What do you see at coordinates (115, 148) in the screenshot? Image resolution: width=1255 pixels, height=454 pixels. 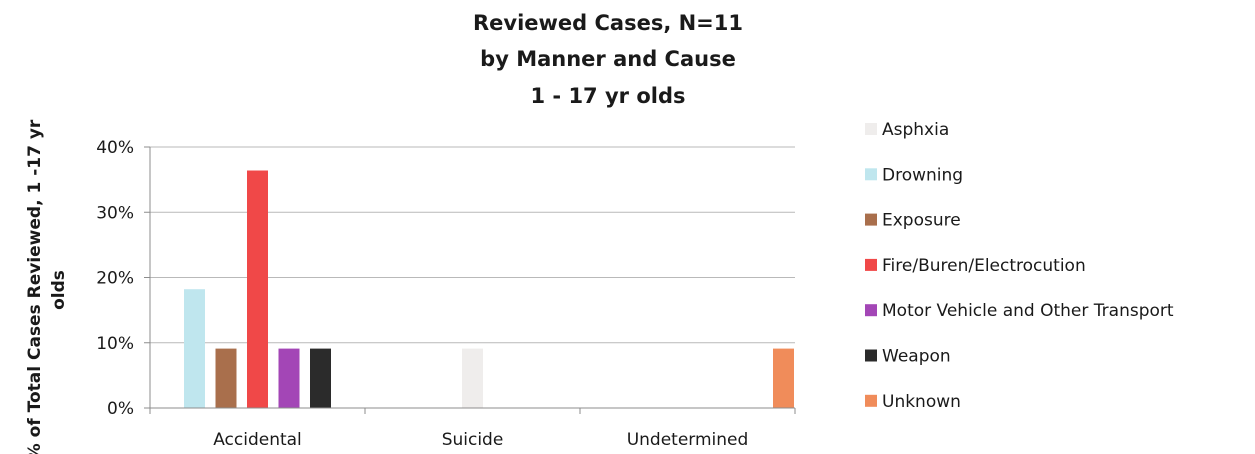 I see `y-tick-label: 40%` at bounding box center [115, 148].